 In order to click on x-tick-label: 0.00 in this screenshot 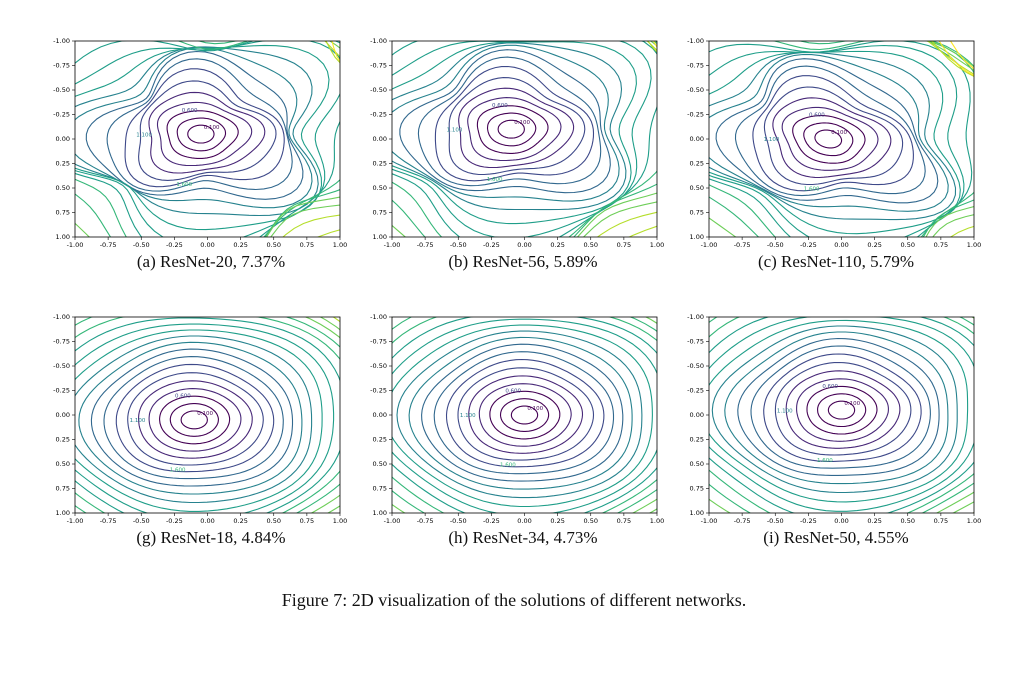, I will do `click(207, 245)`.